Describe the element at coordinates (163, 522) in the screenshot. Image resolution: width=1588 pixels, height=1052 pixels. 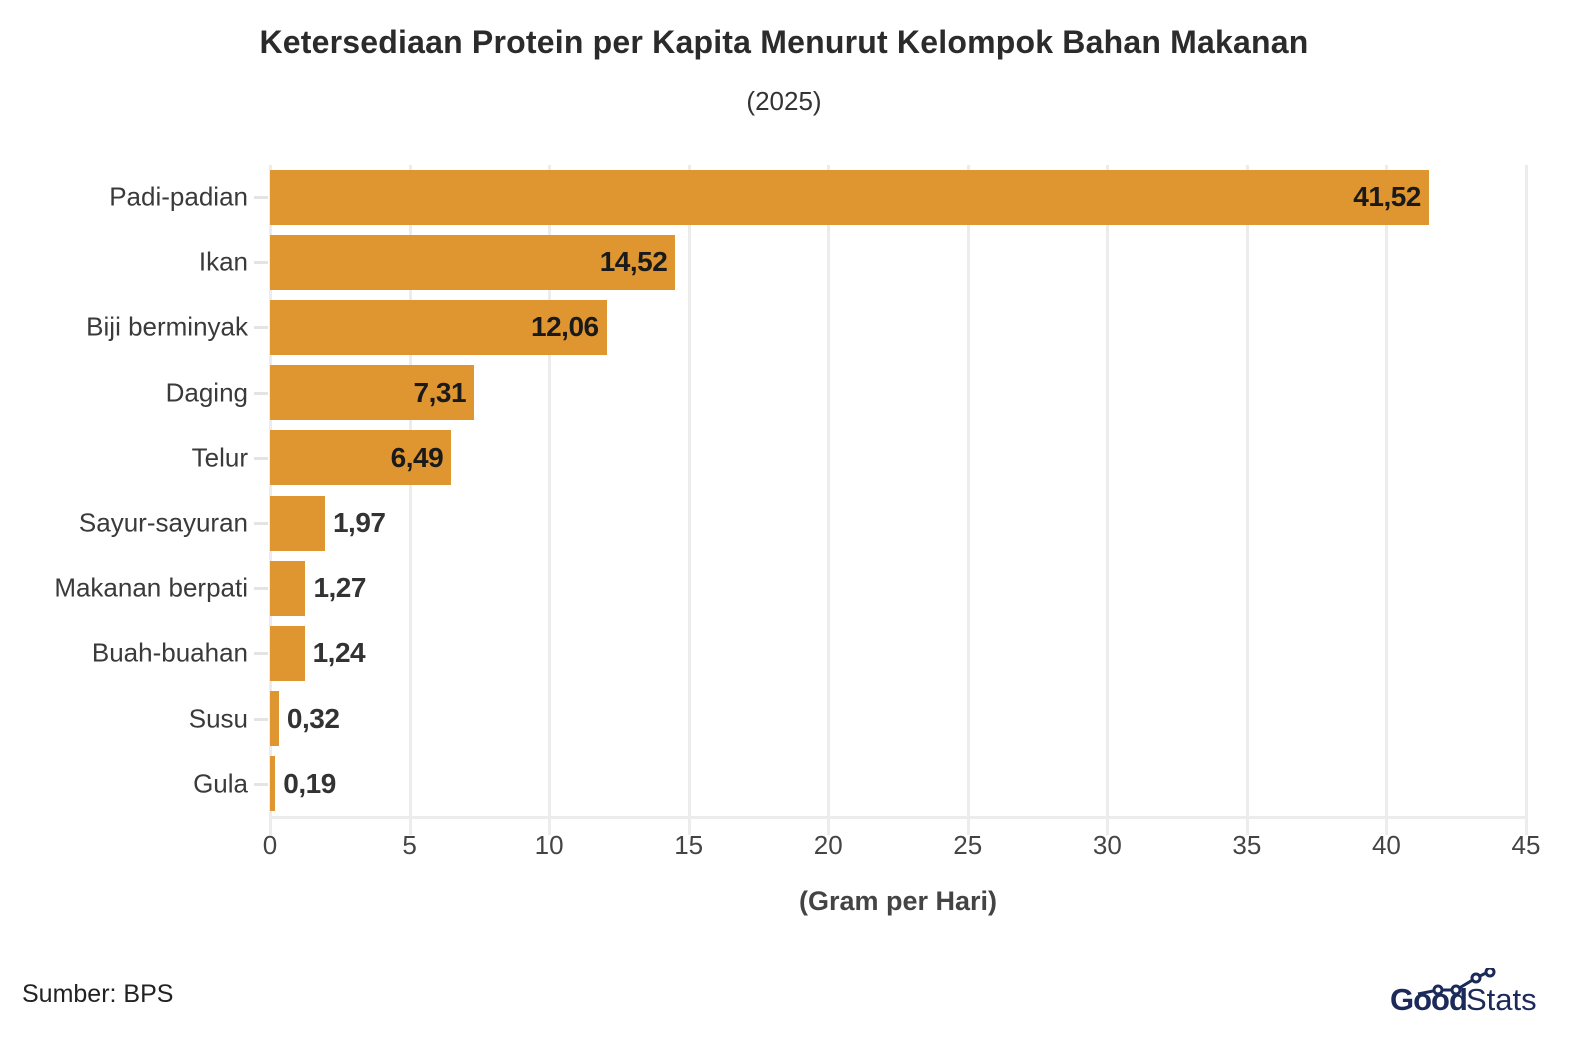
I see `y-category-label: Sayur-sayuran` at that location.